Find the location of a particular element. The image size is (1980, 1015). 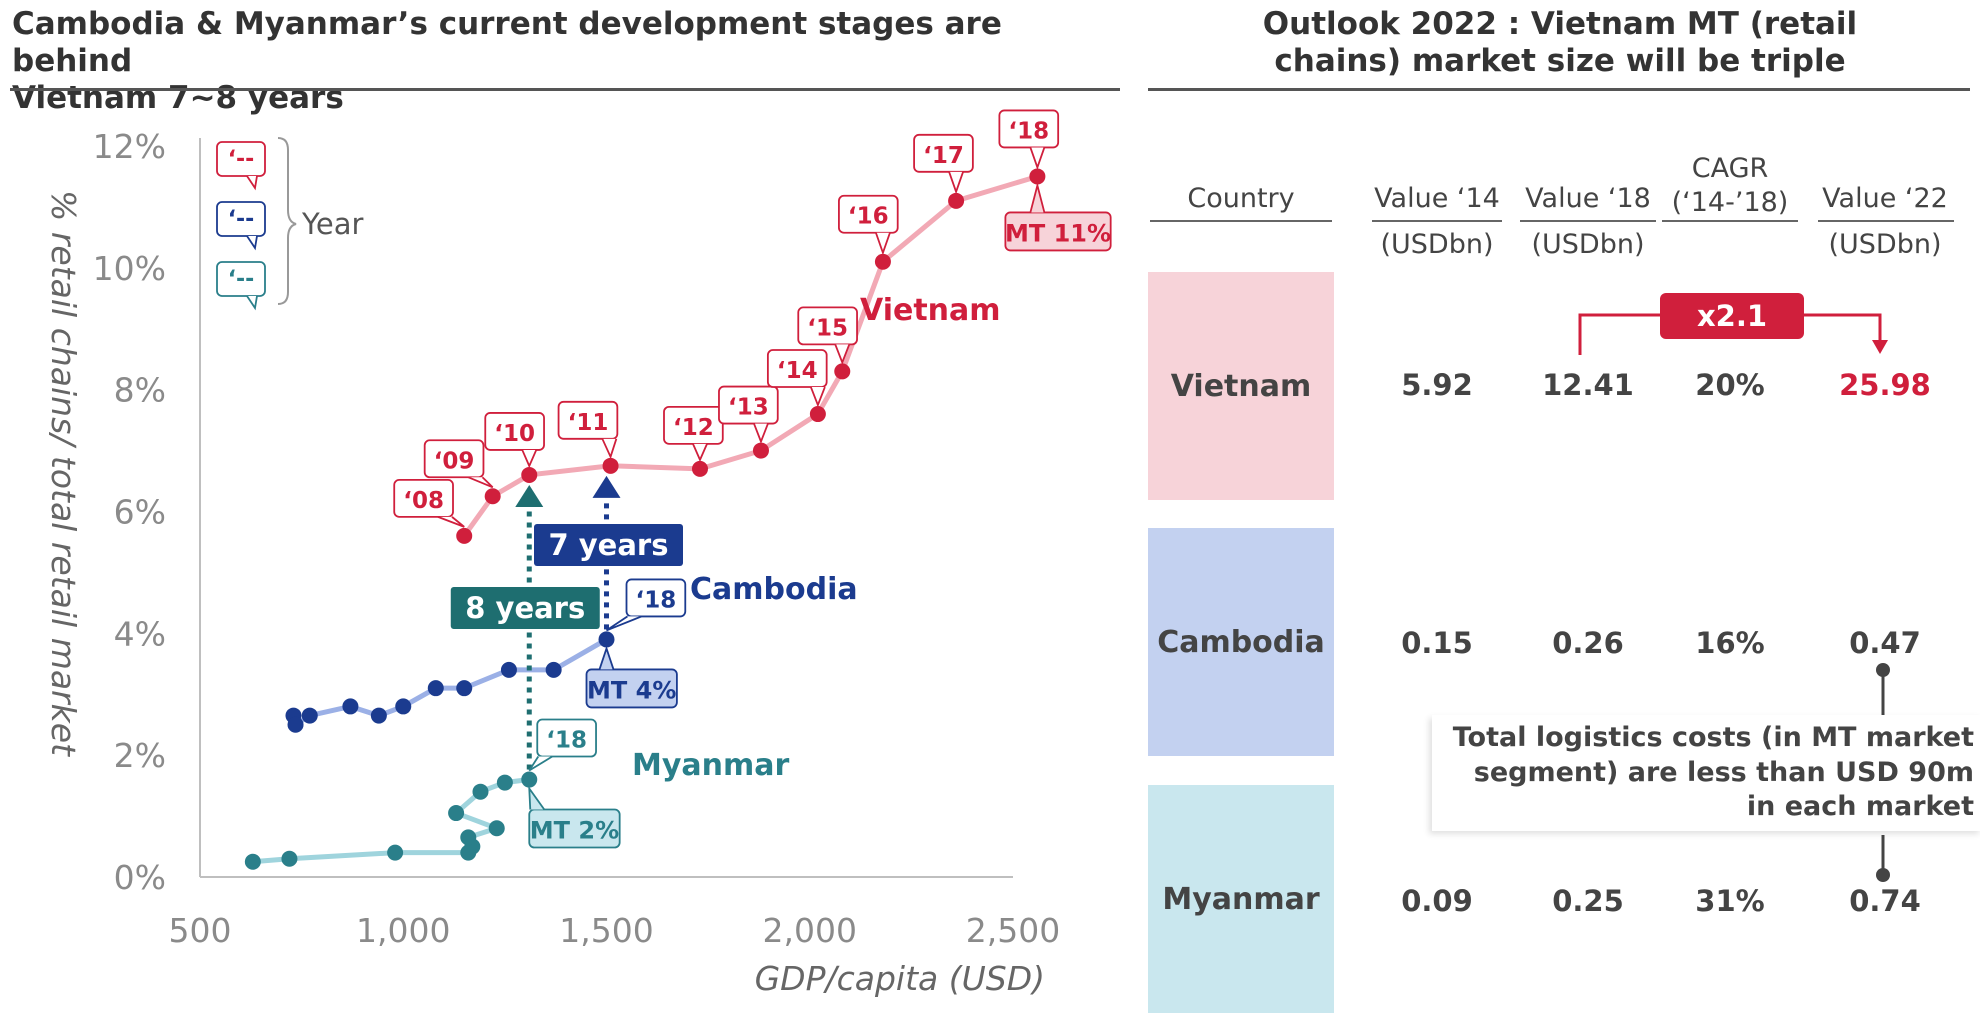

cambodia-year-label-box is located at coordinates (656, 598).